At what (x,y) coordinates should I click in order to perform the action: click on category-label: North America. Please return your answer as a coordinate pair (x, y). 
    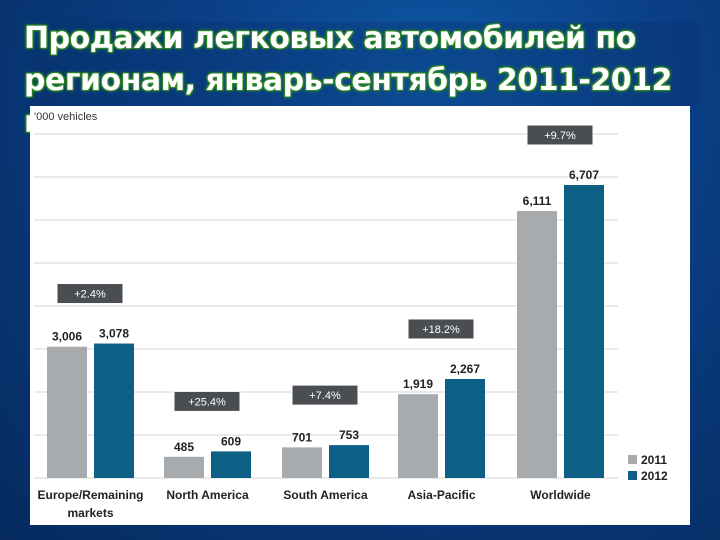
    Looking at the image, I should click on (207, 495).